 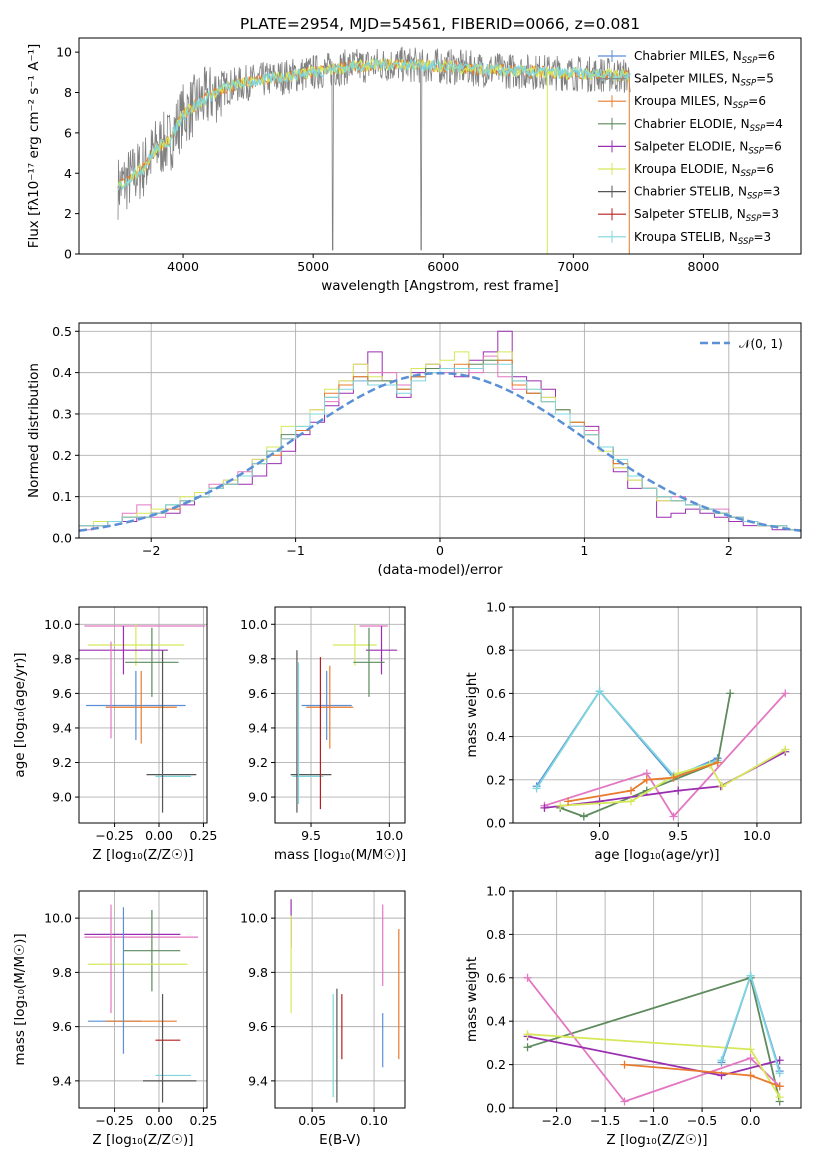 What do you see at coordinates (64, 52) in the screenshot?
I see `y-tick-label: 10` at bounding box center [64, 52].